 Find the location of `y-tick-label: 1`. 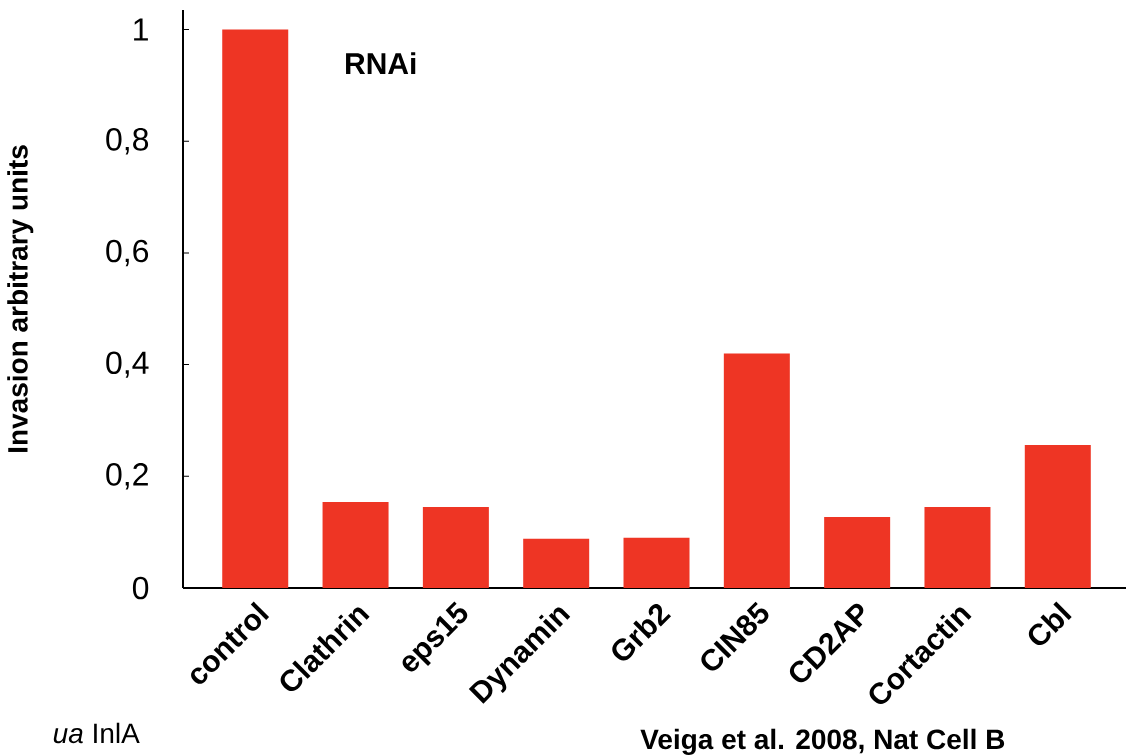

y-tick-label: 1 is located at coordinates (141, 29).